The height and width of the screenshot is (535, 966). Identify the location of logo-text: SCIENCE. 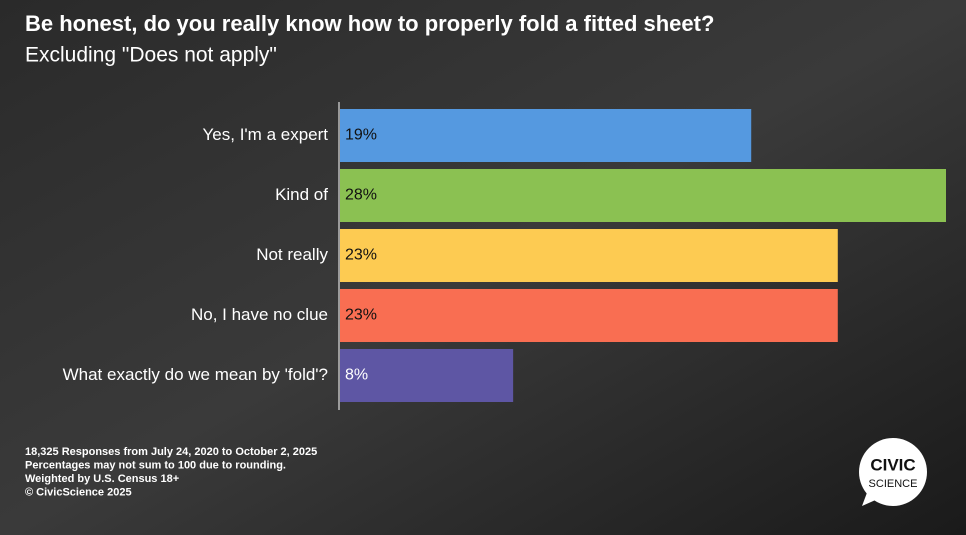
(893, 484).